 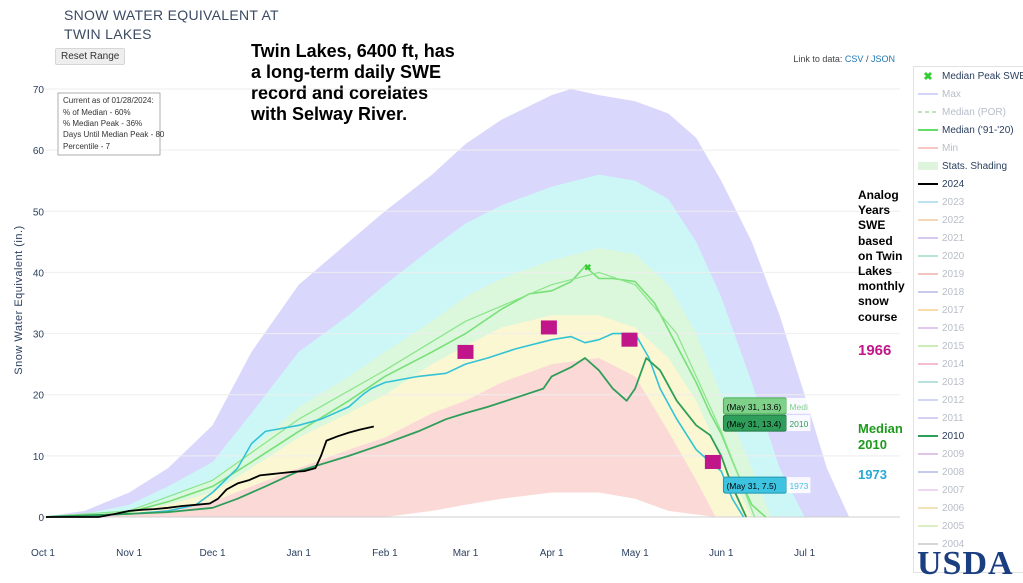 What do you see at coordinates (878, 316) in the screenshot?
I see `analog-line: course` at bounding box center [878, 316].